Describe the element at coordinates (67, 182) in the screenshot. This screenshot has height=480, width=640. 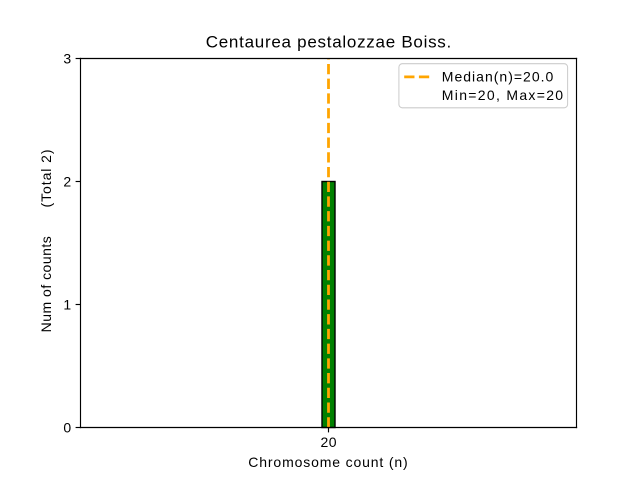
I see `svg-text: 2` at that location.